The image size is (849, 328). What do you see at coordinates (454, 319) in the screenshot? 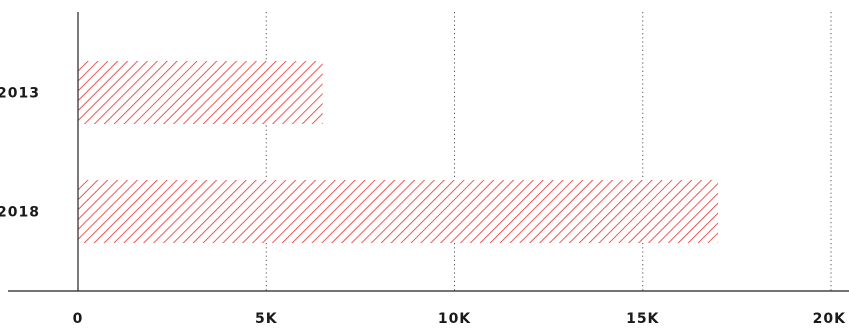
I see `tick-label-10K: 10K` at bounding box center [454, 319].